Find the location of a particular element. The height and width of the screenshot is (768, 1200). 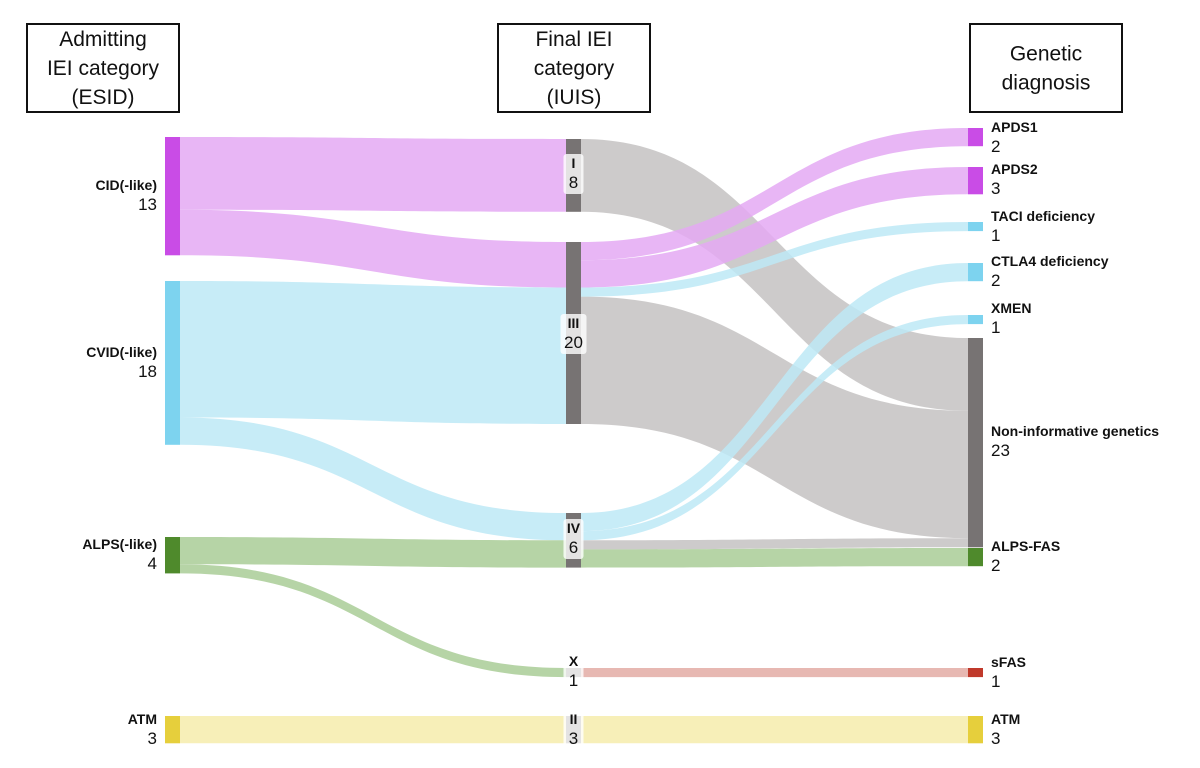

flow-atm-II is located at coordinates (373, 730).